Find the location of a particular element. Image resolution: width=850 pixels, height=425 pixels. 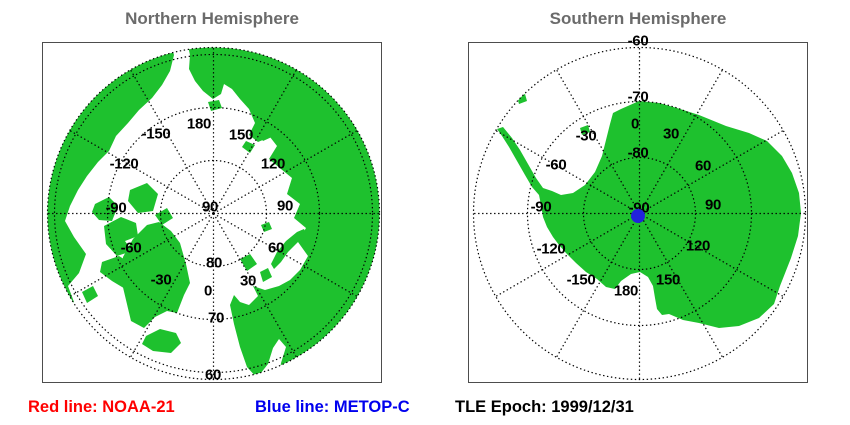

coastline-southampton-island is located at coordinates (90, 294).